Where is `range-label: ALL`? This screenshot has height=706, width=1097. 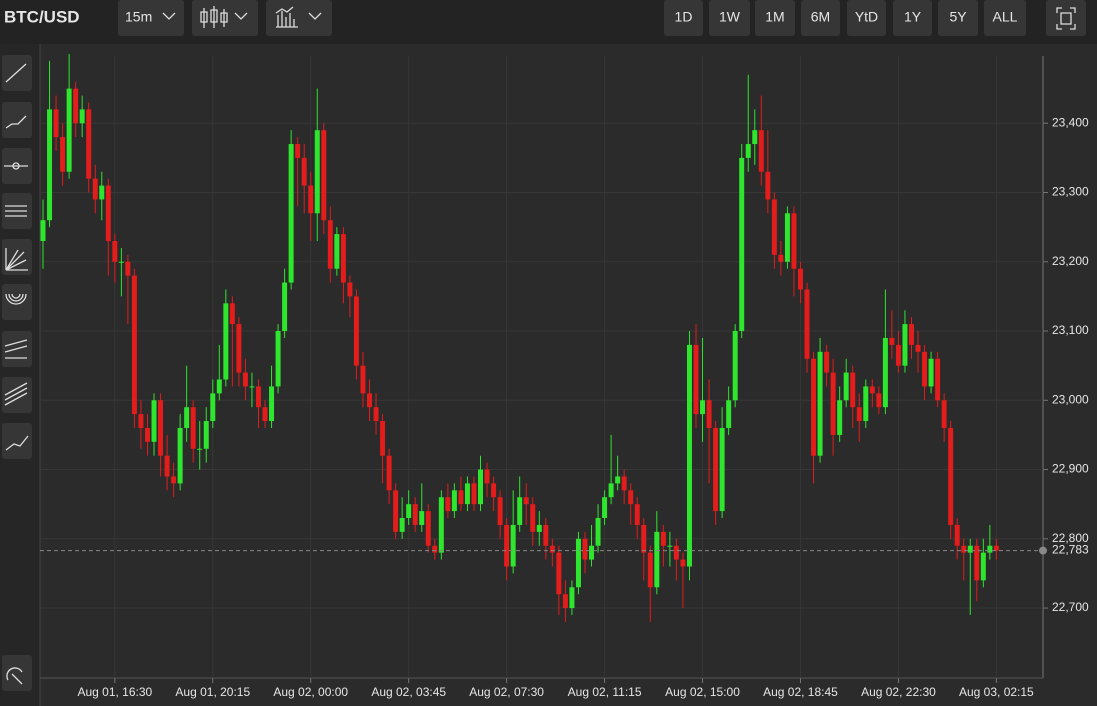 range-label: ALL is located at coordinates (1005, 17).